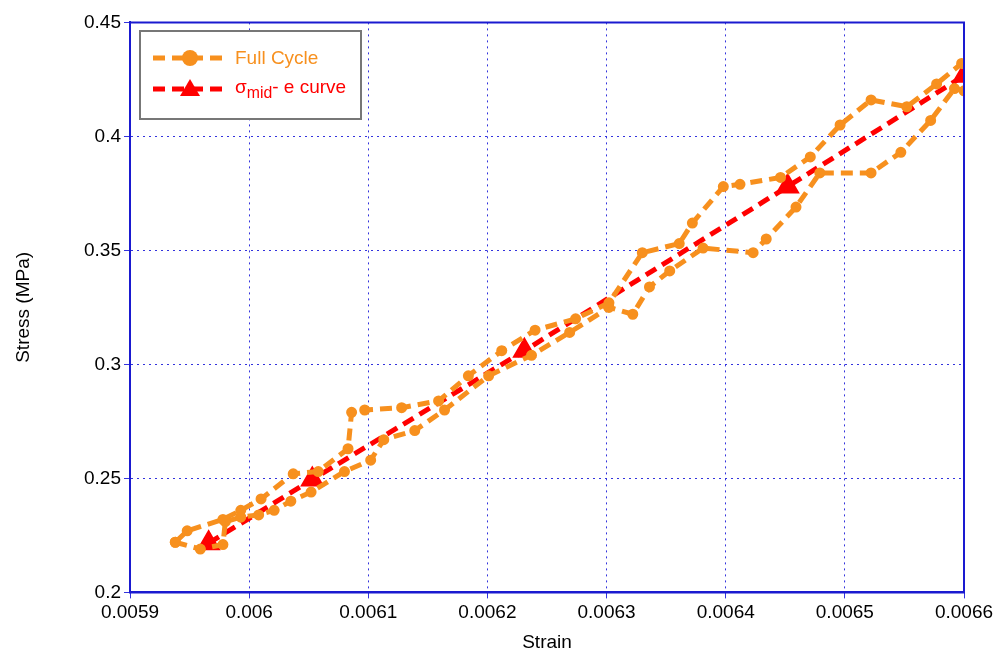 This screenshot has width=1002, height=661. What do you see at coordinates (487, 612) in the screenshot?
I see `x-tick-label: 0.0062` at bounding box center [487, 612].